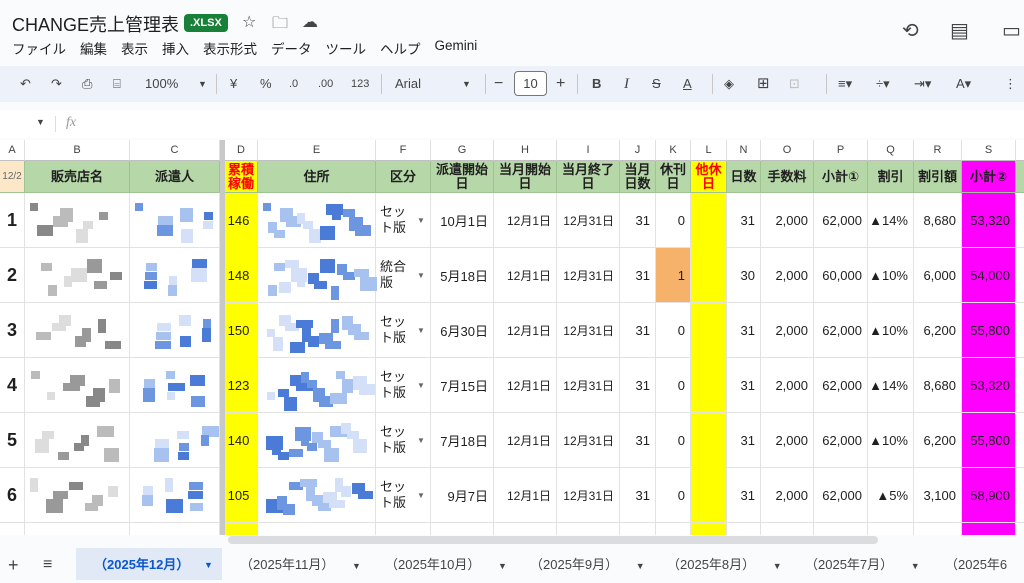 The width and height of the screenshot is (1024, 583). What do you see at coordinates (729, 83) in the screenshot?
I see `fill-color-icon: ◈` at bounding box center [729, 83].